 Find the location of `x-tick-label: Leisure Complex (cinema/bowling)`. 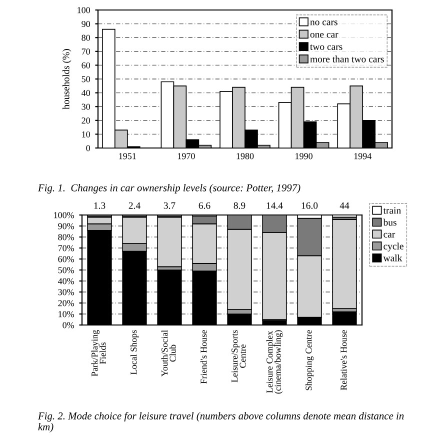

x-tick-label: Leisure Complex (cinema/bowling) is located at coordinates (274, 362).